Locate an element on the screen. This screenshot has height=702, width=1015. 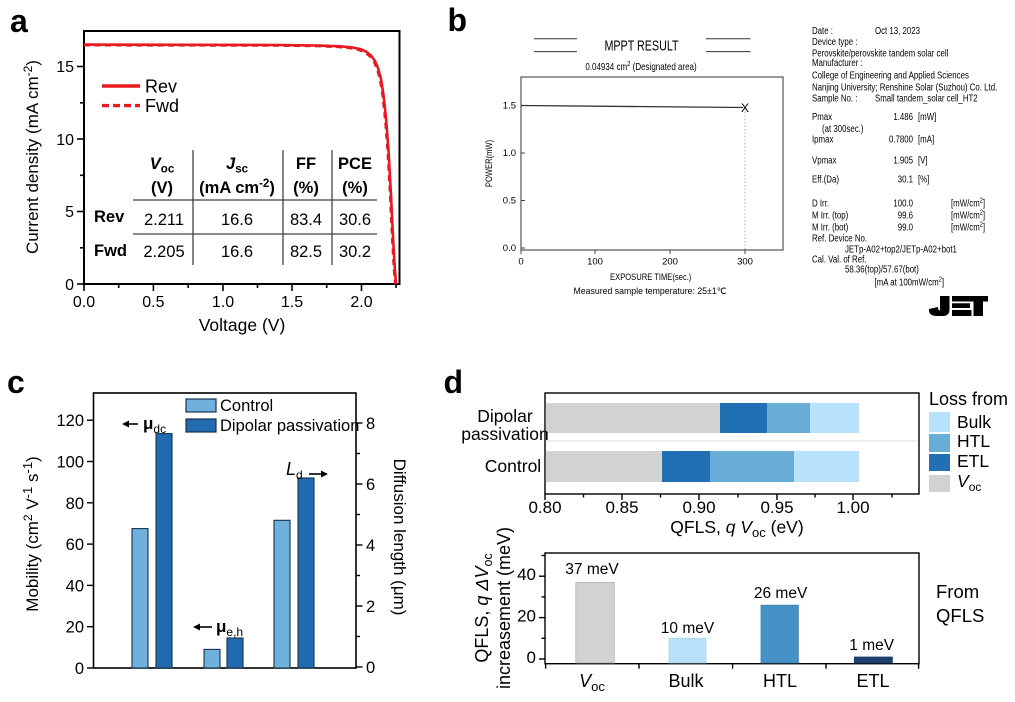
svg-text: 0.80 is located at coordinates (544, 507).